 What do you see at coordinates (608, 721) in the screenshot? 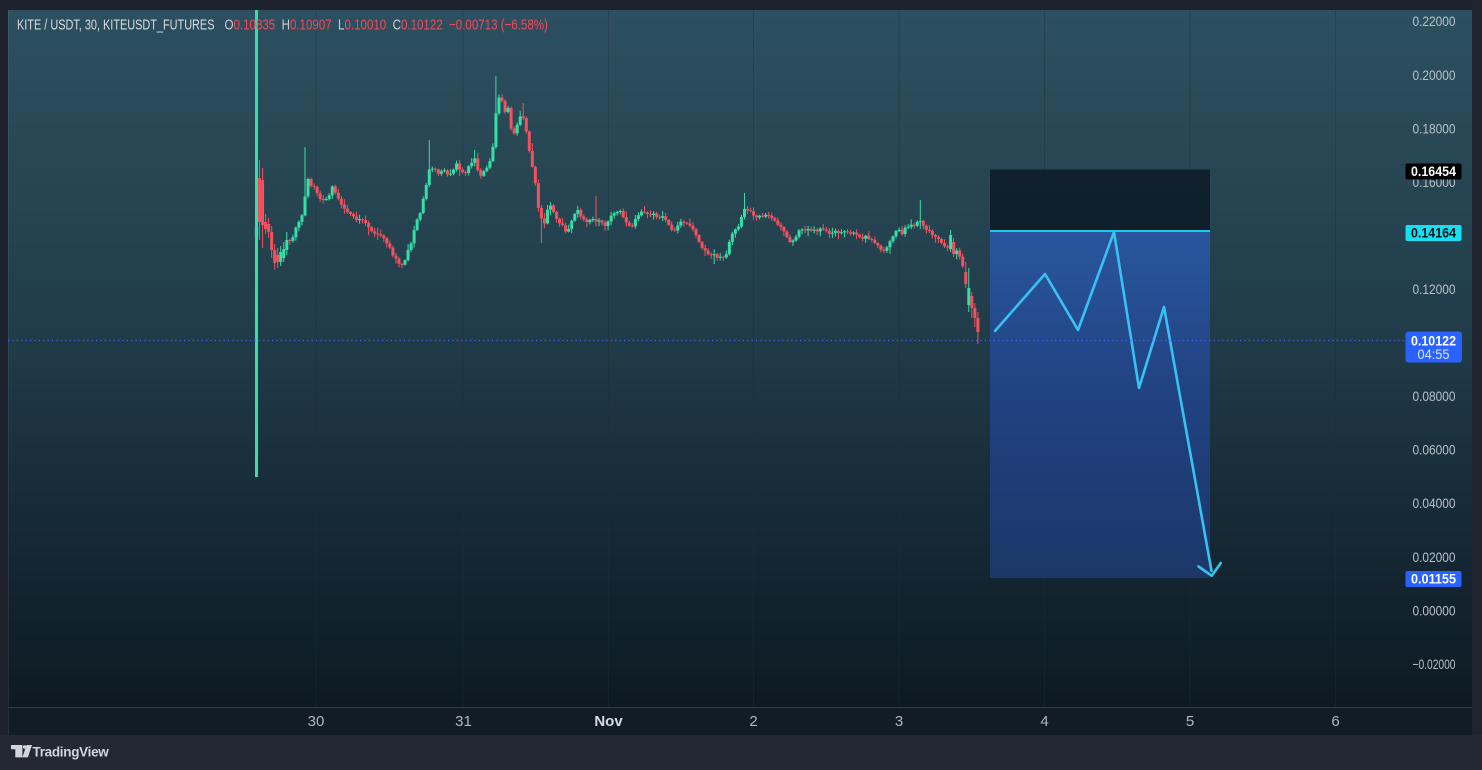
I see `svg-text: Nov` at bounding box center [608, 721].